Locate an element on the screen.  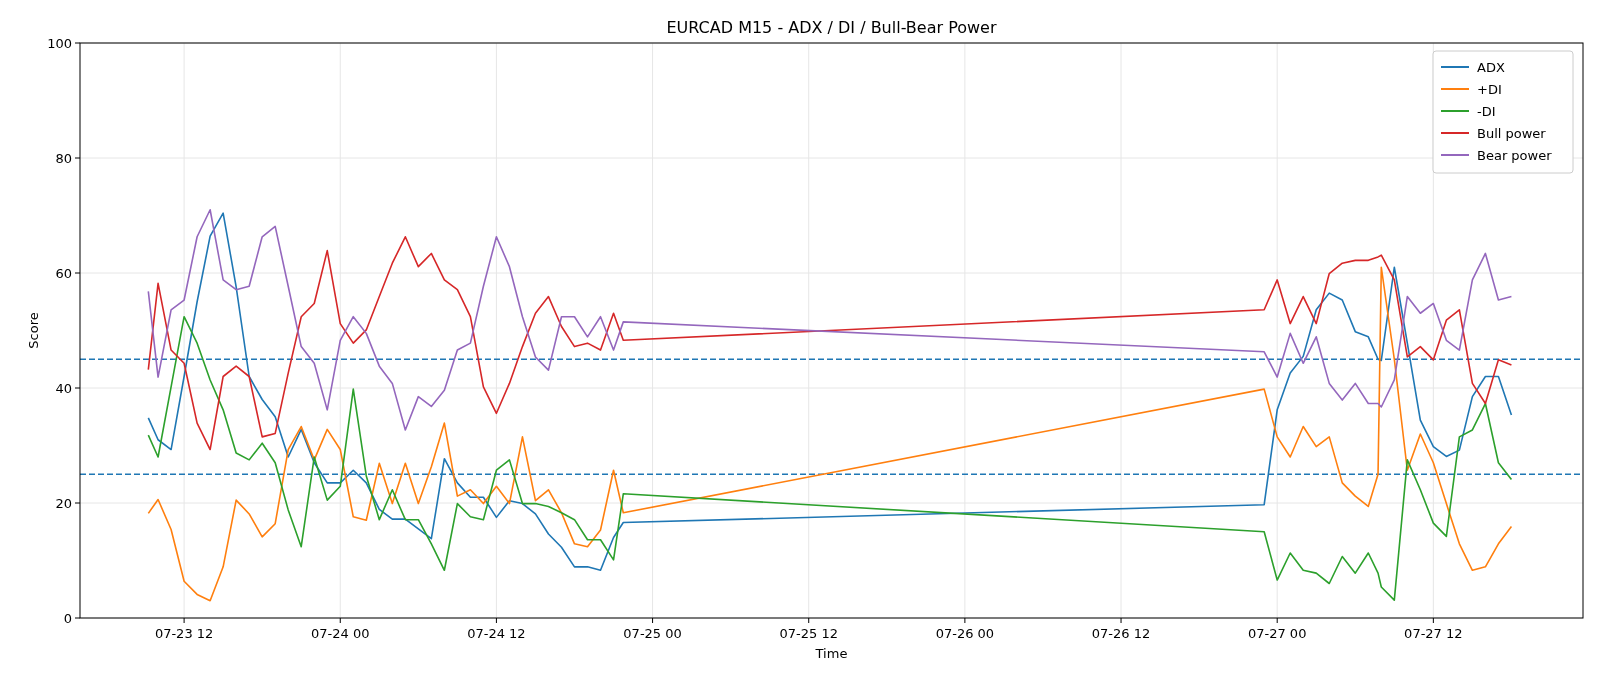
x-tick-label: 07-26 12 is located at coordinates (1121, 633).